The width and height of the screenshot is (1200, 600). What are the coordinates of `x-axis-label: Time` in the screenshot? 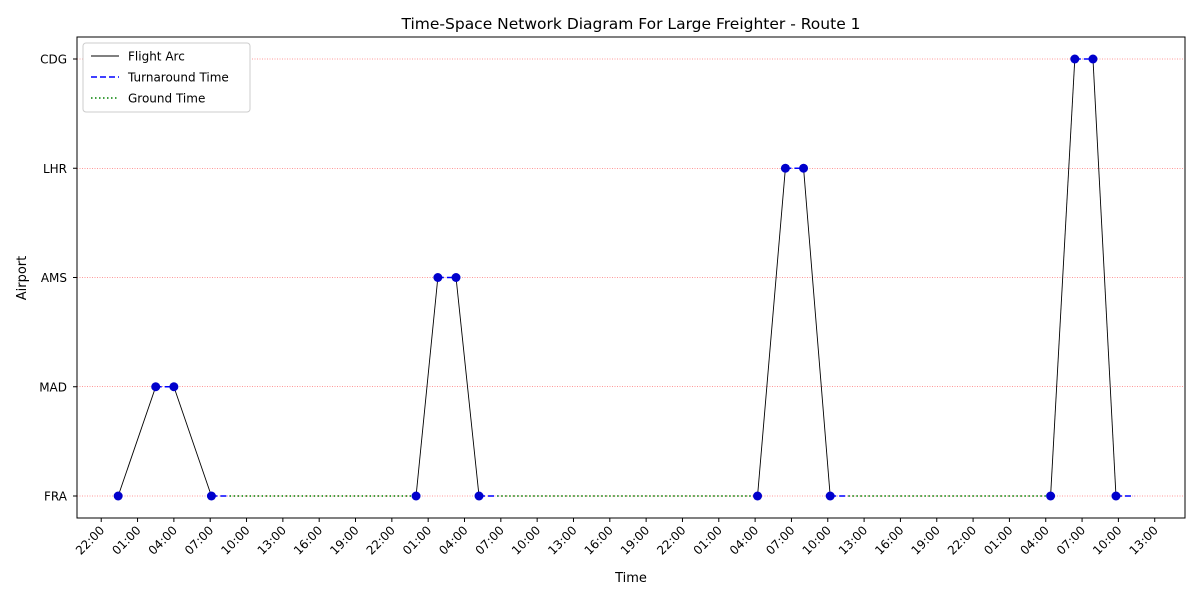 It's located at (630, 578).